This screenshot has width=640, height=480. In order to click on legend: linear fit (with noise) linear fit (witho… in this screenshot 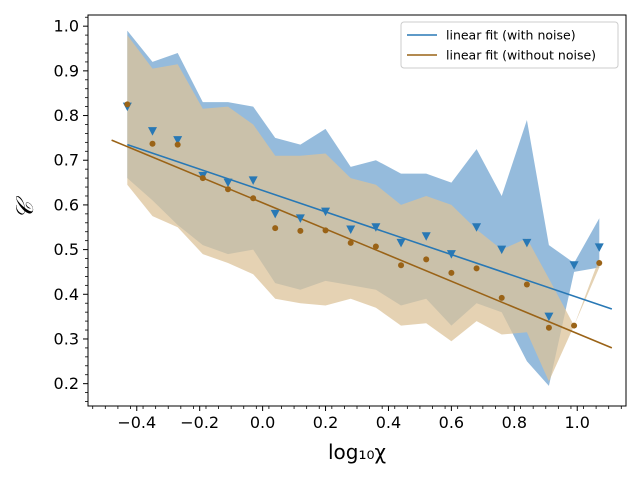, I will do `click(509, 45)`.